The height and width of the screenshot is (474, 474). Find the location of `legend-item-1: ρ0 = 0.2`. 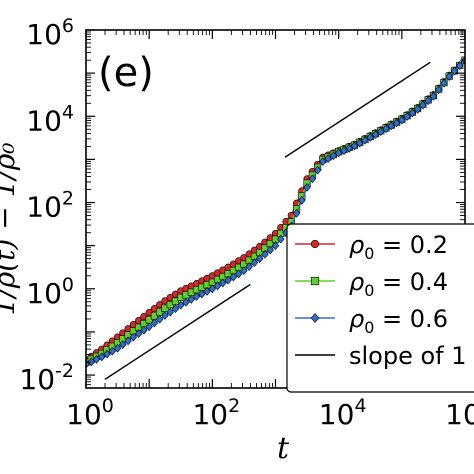

legend-item-1: ρ0 = 0.2 is located at coordinates (371, 247).